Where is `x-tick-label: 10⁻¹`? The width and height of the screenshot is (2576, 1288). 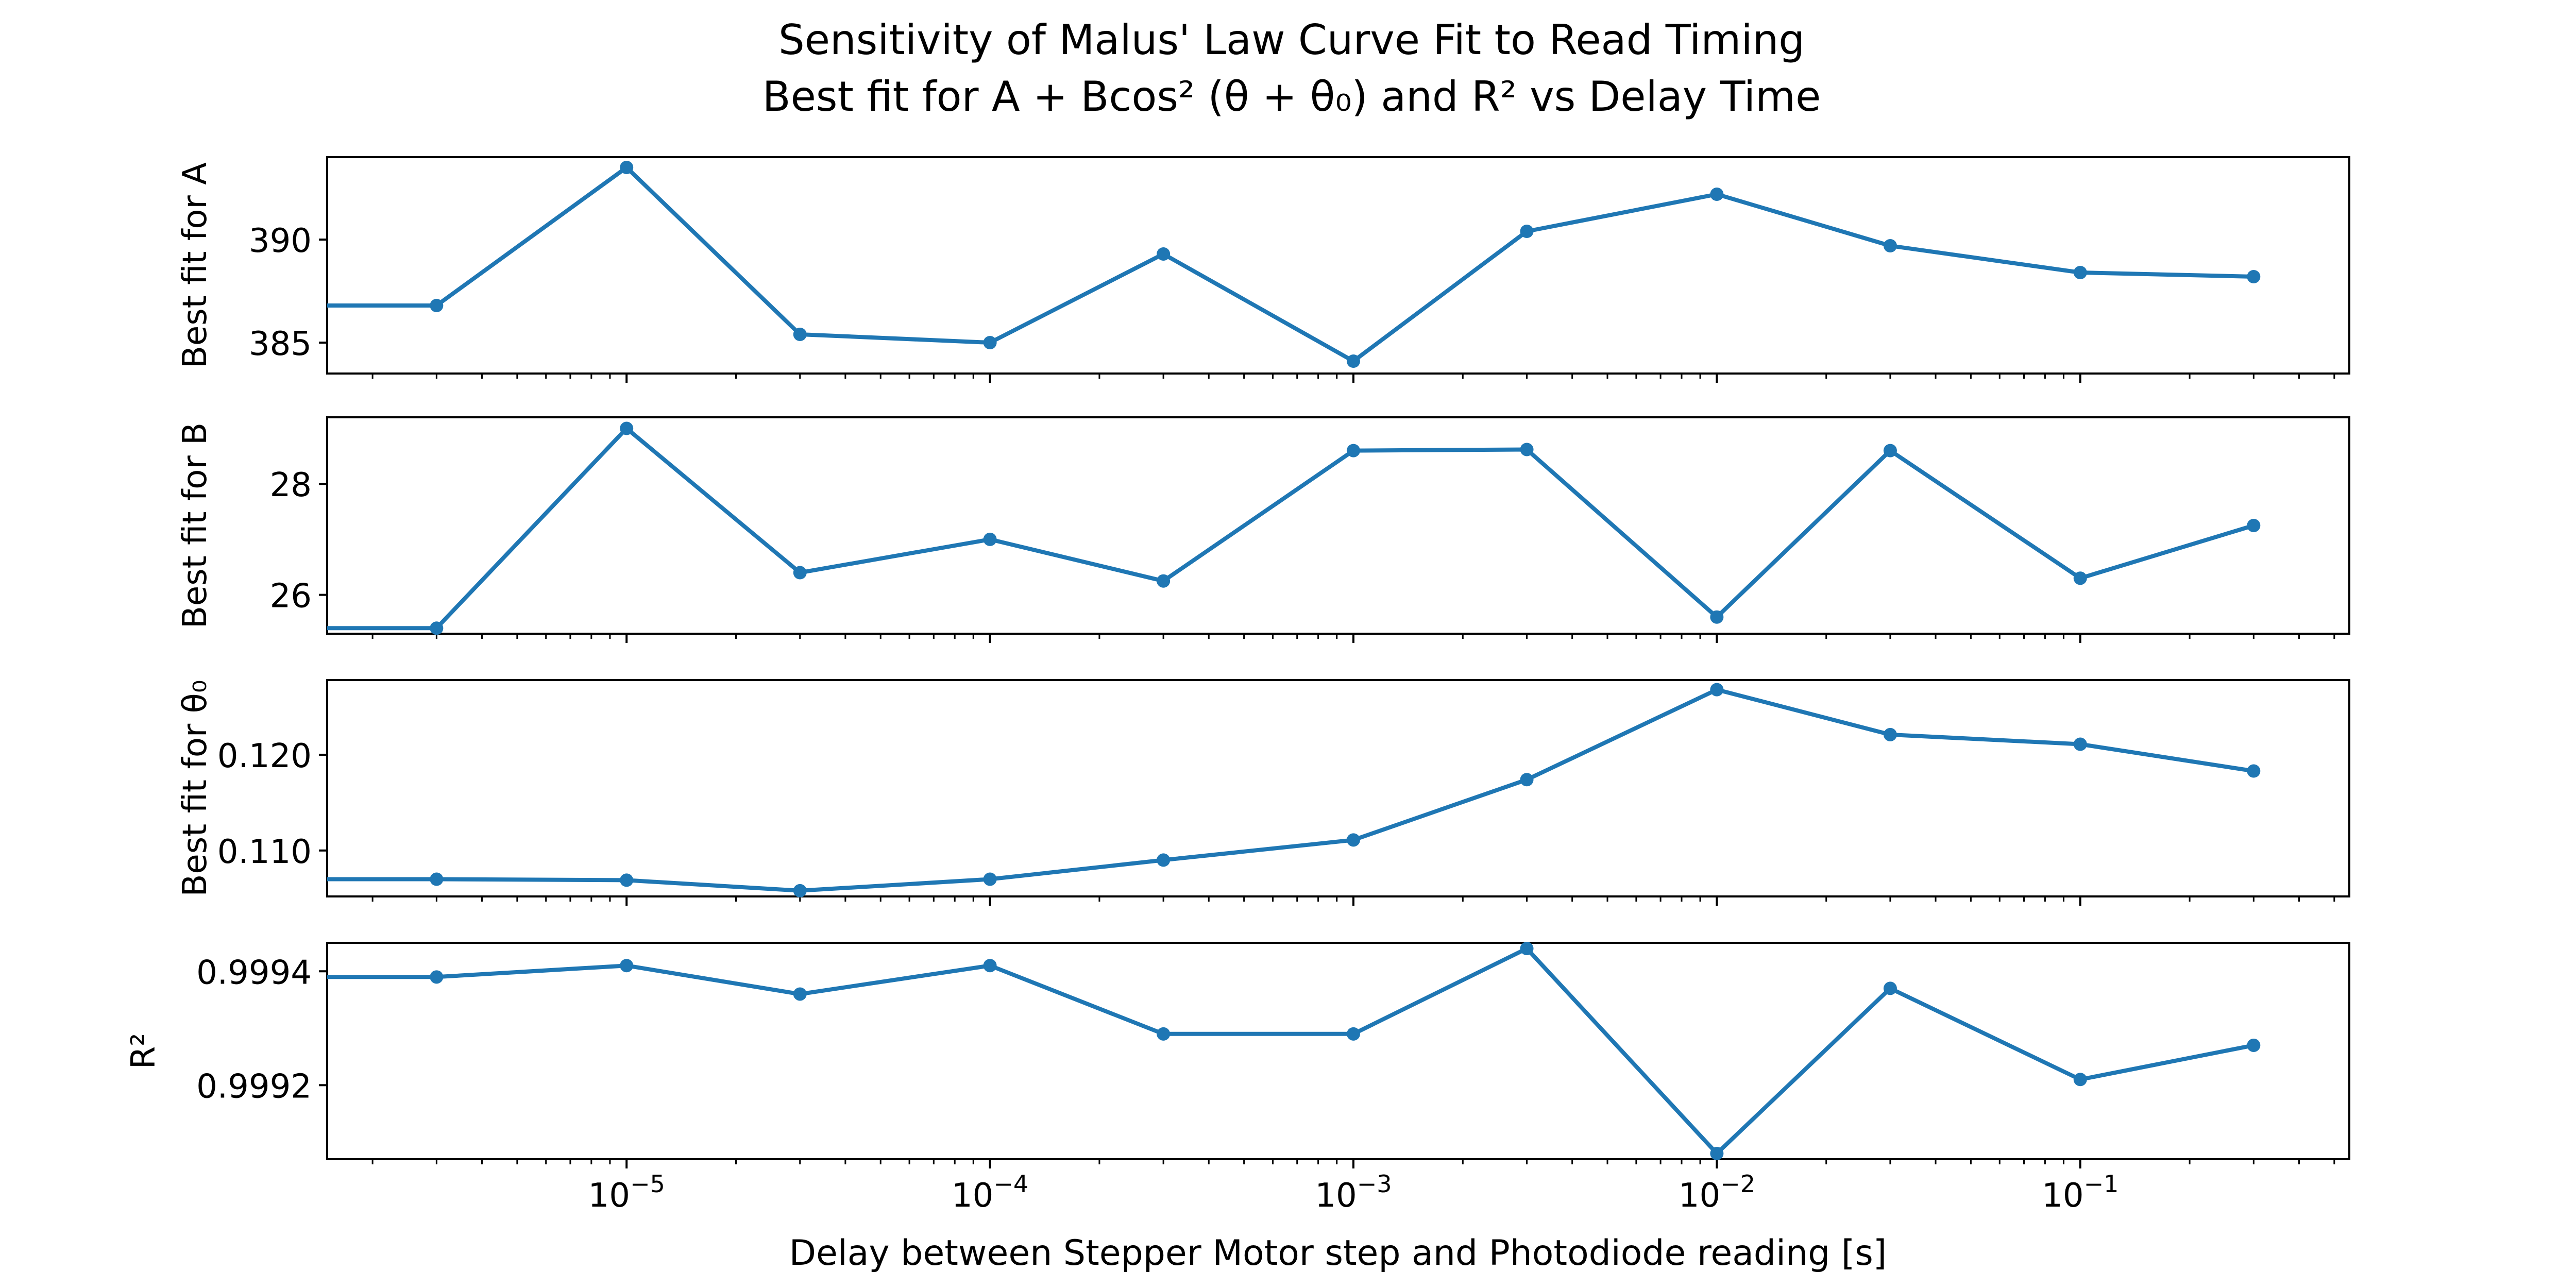
x-tick-label: 10⁻¹ is located at coordinates (2080, 1192).